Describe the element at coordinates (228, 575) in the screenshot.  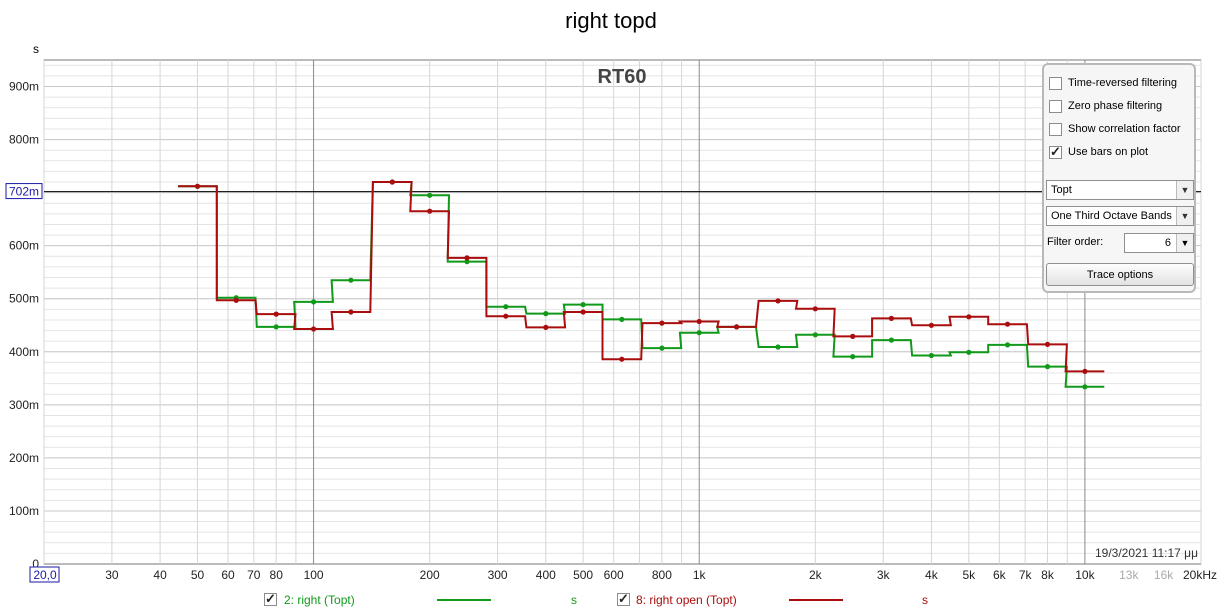
I see `x-tick-label: 60` at that location.